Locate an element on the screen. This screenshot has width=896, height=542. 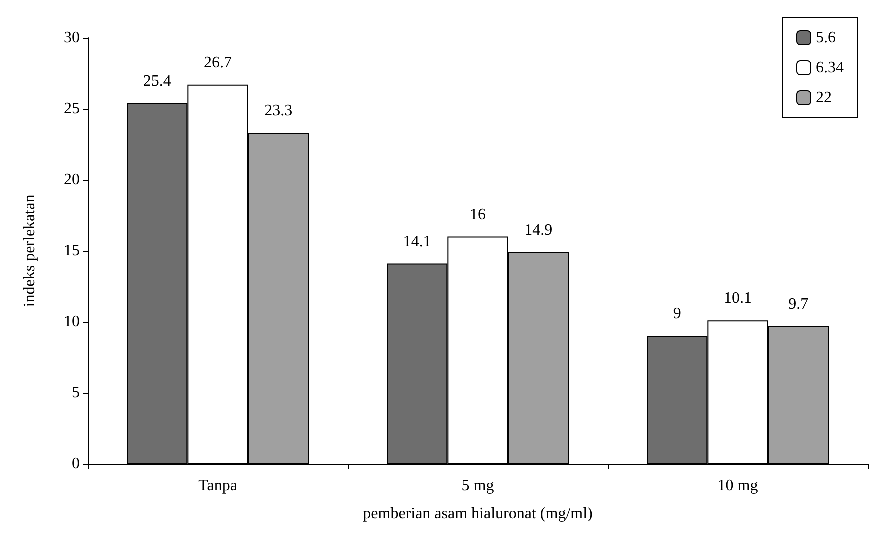
data-label: 14.9 is located at coordinates (538, 230).